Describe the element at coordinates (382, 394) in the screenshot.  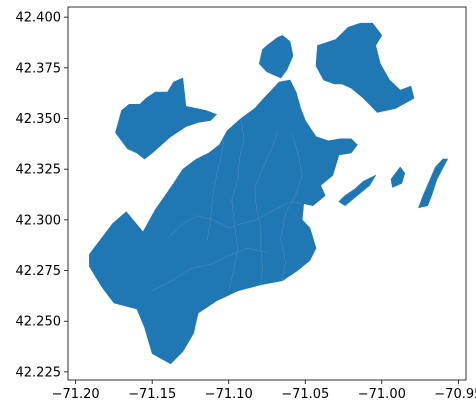
I see `x-tick-label: −71.00` at that location.